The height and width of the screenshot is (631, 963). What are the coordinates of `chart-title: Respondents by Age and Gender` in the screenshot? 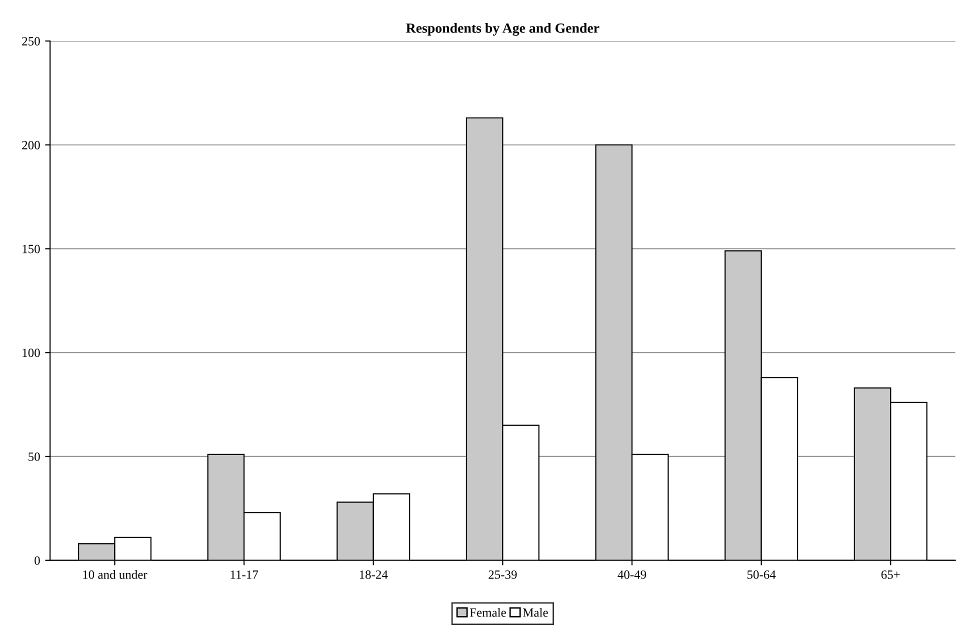 It's located at (503, 29).